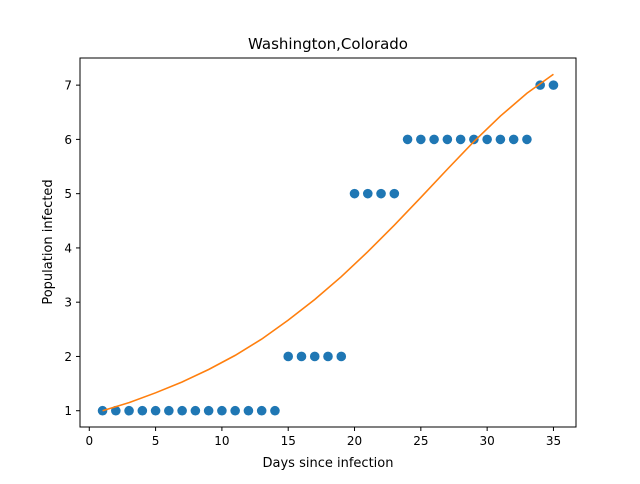  What do you see at coordinates (553, 441) in the screenshot?
I see `x-tick-label: 35` at bounding box center [553, 441].